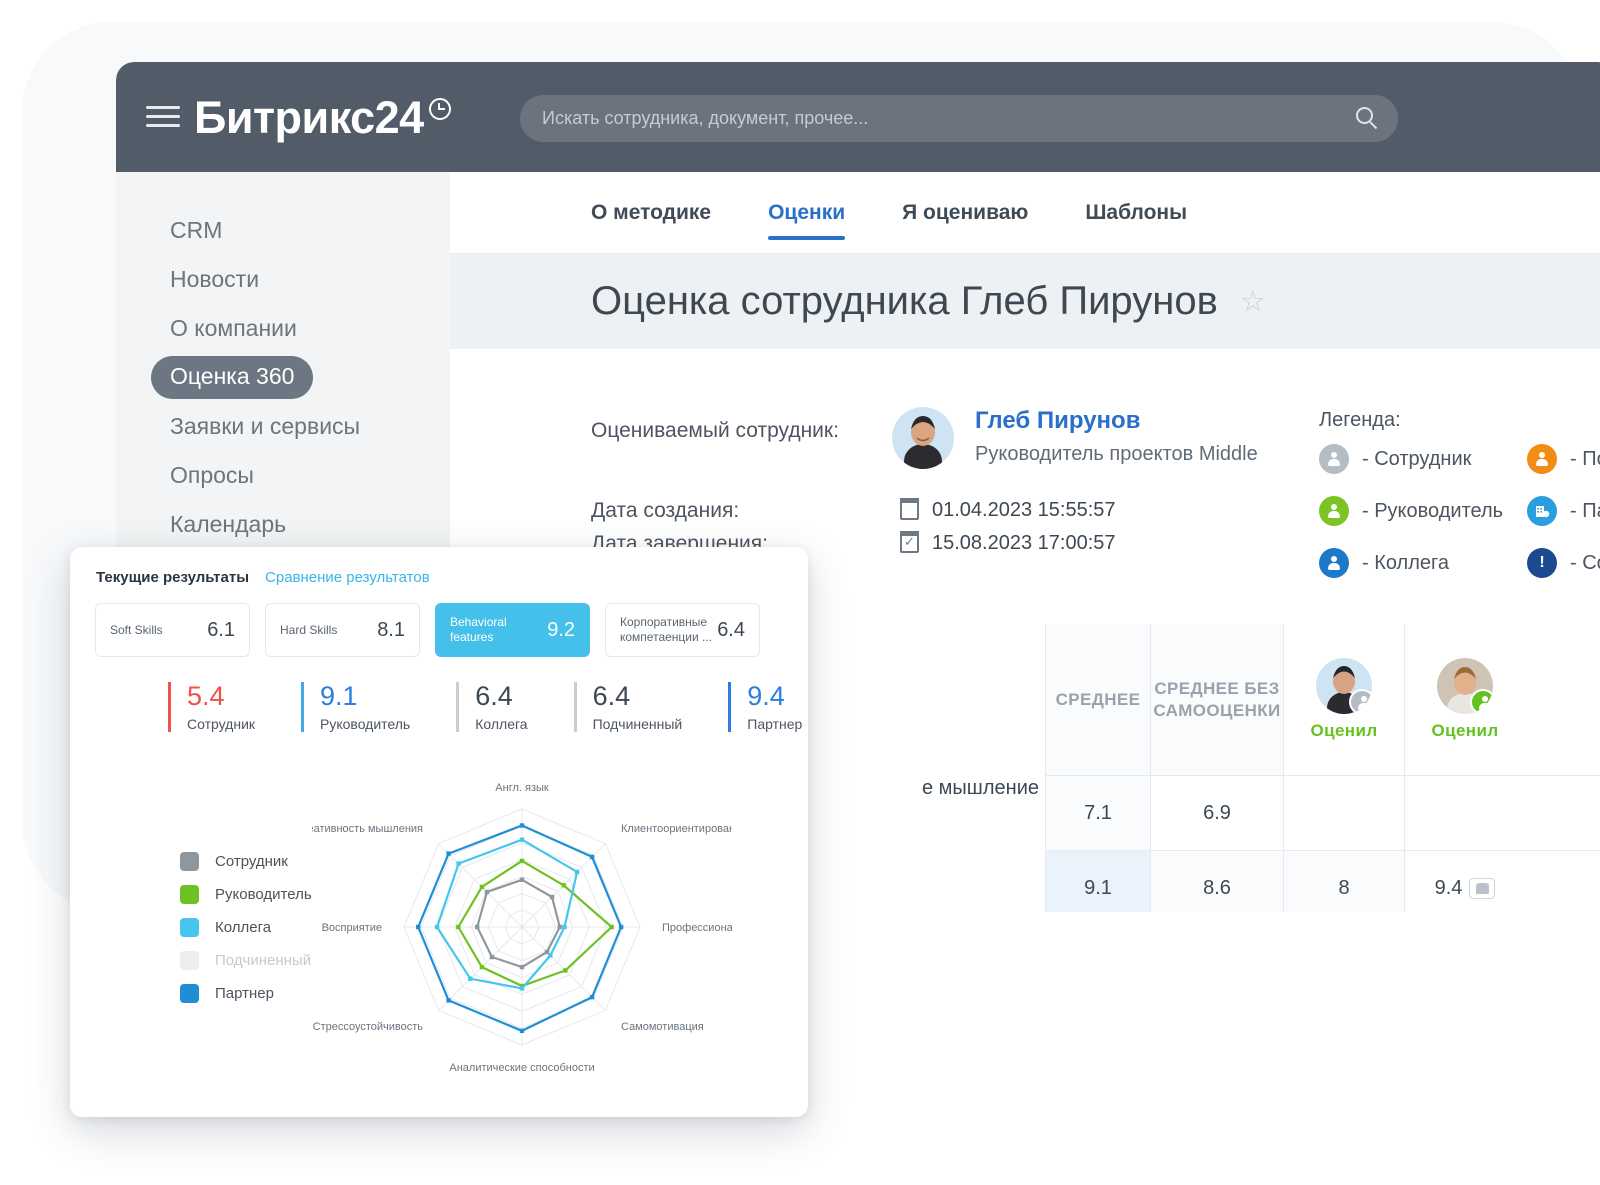 This screenshot has width=1600, height=1185. What do you see at coordinates (1216, 881) in the screenshot?
I see `cell-average-no-self: 8.6` at bounding box center [1216, 881].